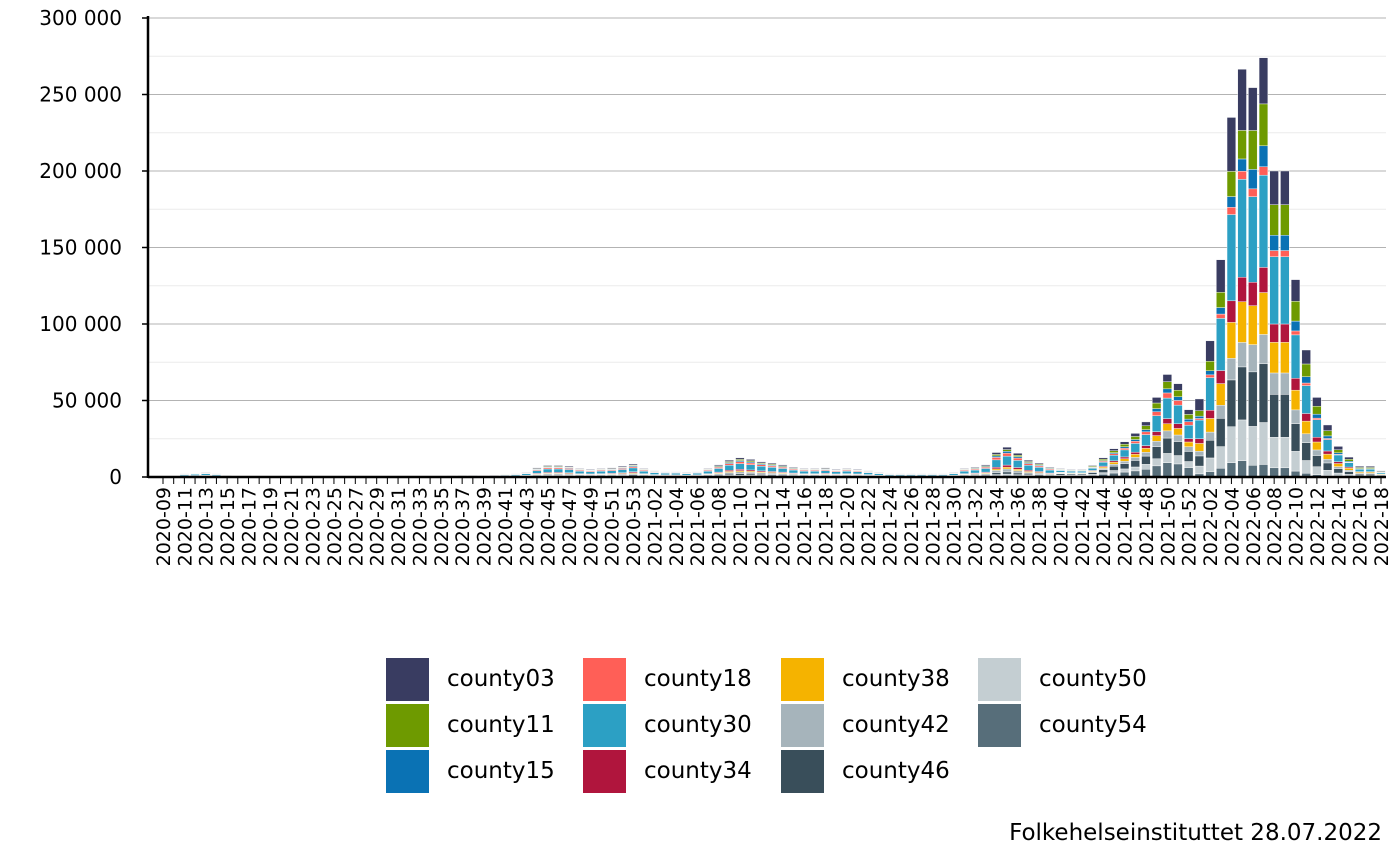 This screenshot has height=866, width=1400. What do you see at coordinates (1275, 526) in the screenshot?
I see `x-tick-label: 2022-08` at bounding box center [1275, 526].